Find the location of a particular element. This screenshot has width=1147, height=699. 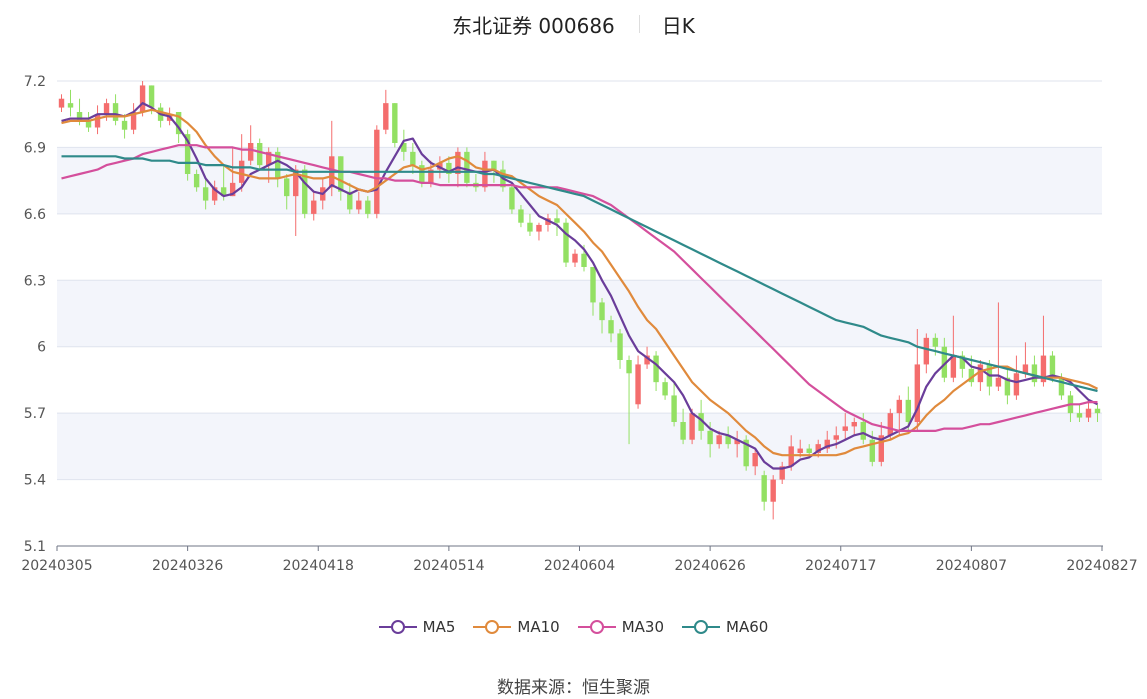

x-tick-label: 20240514 is located at coordinates (448, 566).